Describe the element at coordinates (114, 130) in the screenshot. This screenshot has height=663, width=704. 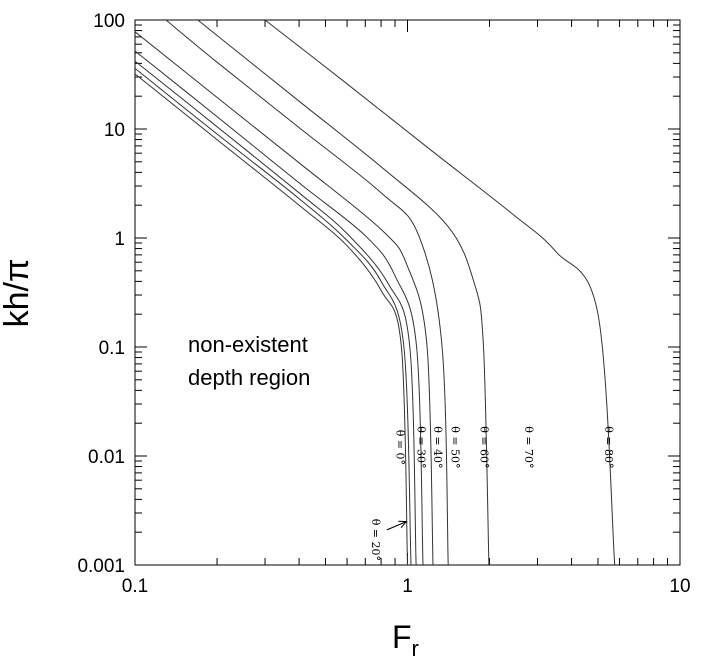
I see `y-tick-label: 10` at that location.